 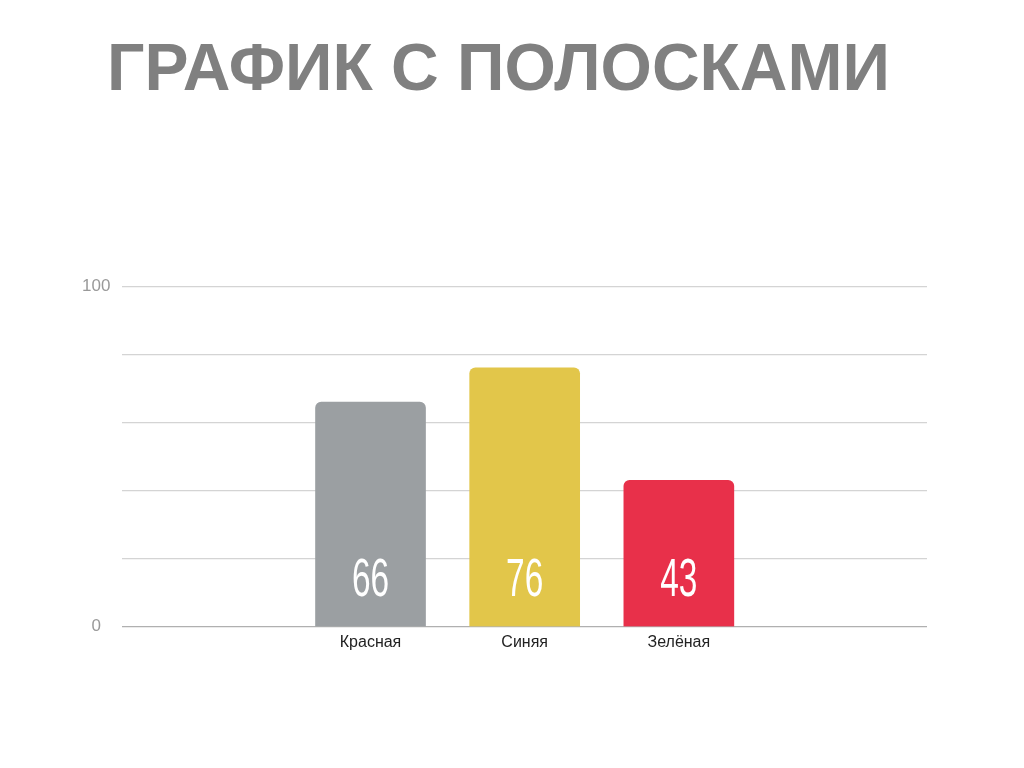 I want to click on x-tick-label: Синяя, so click(x=525, y=641).